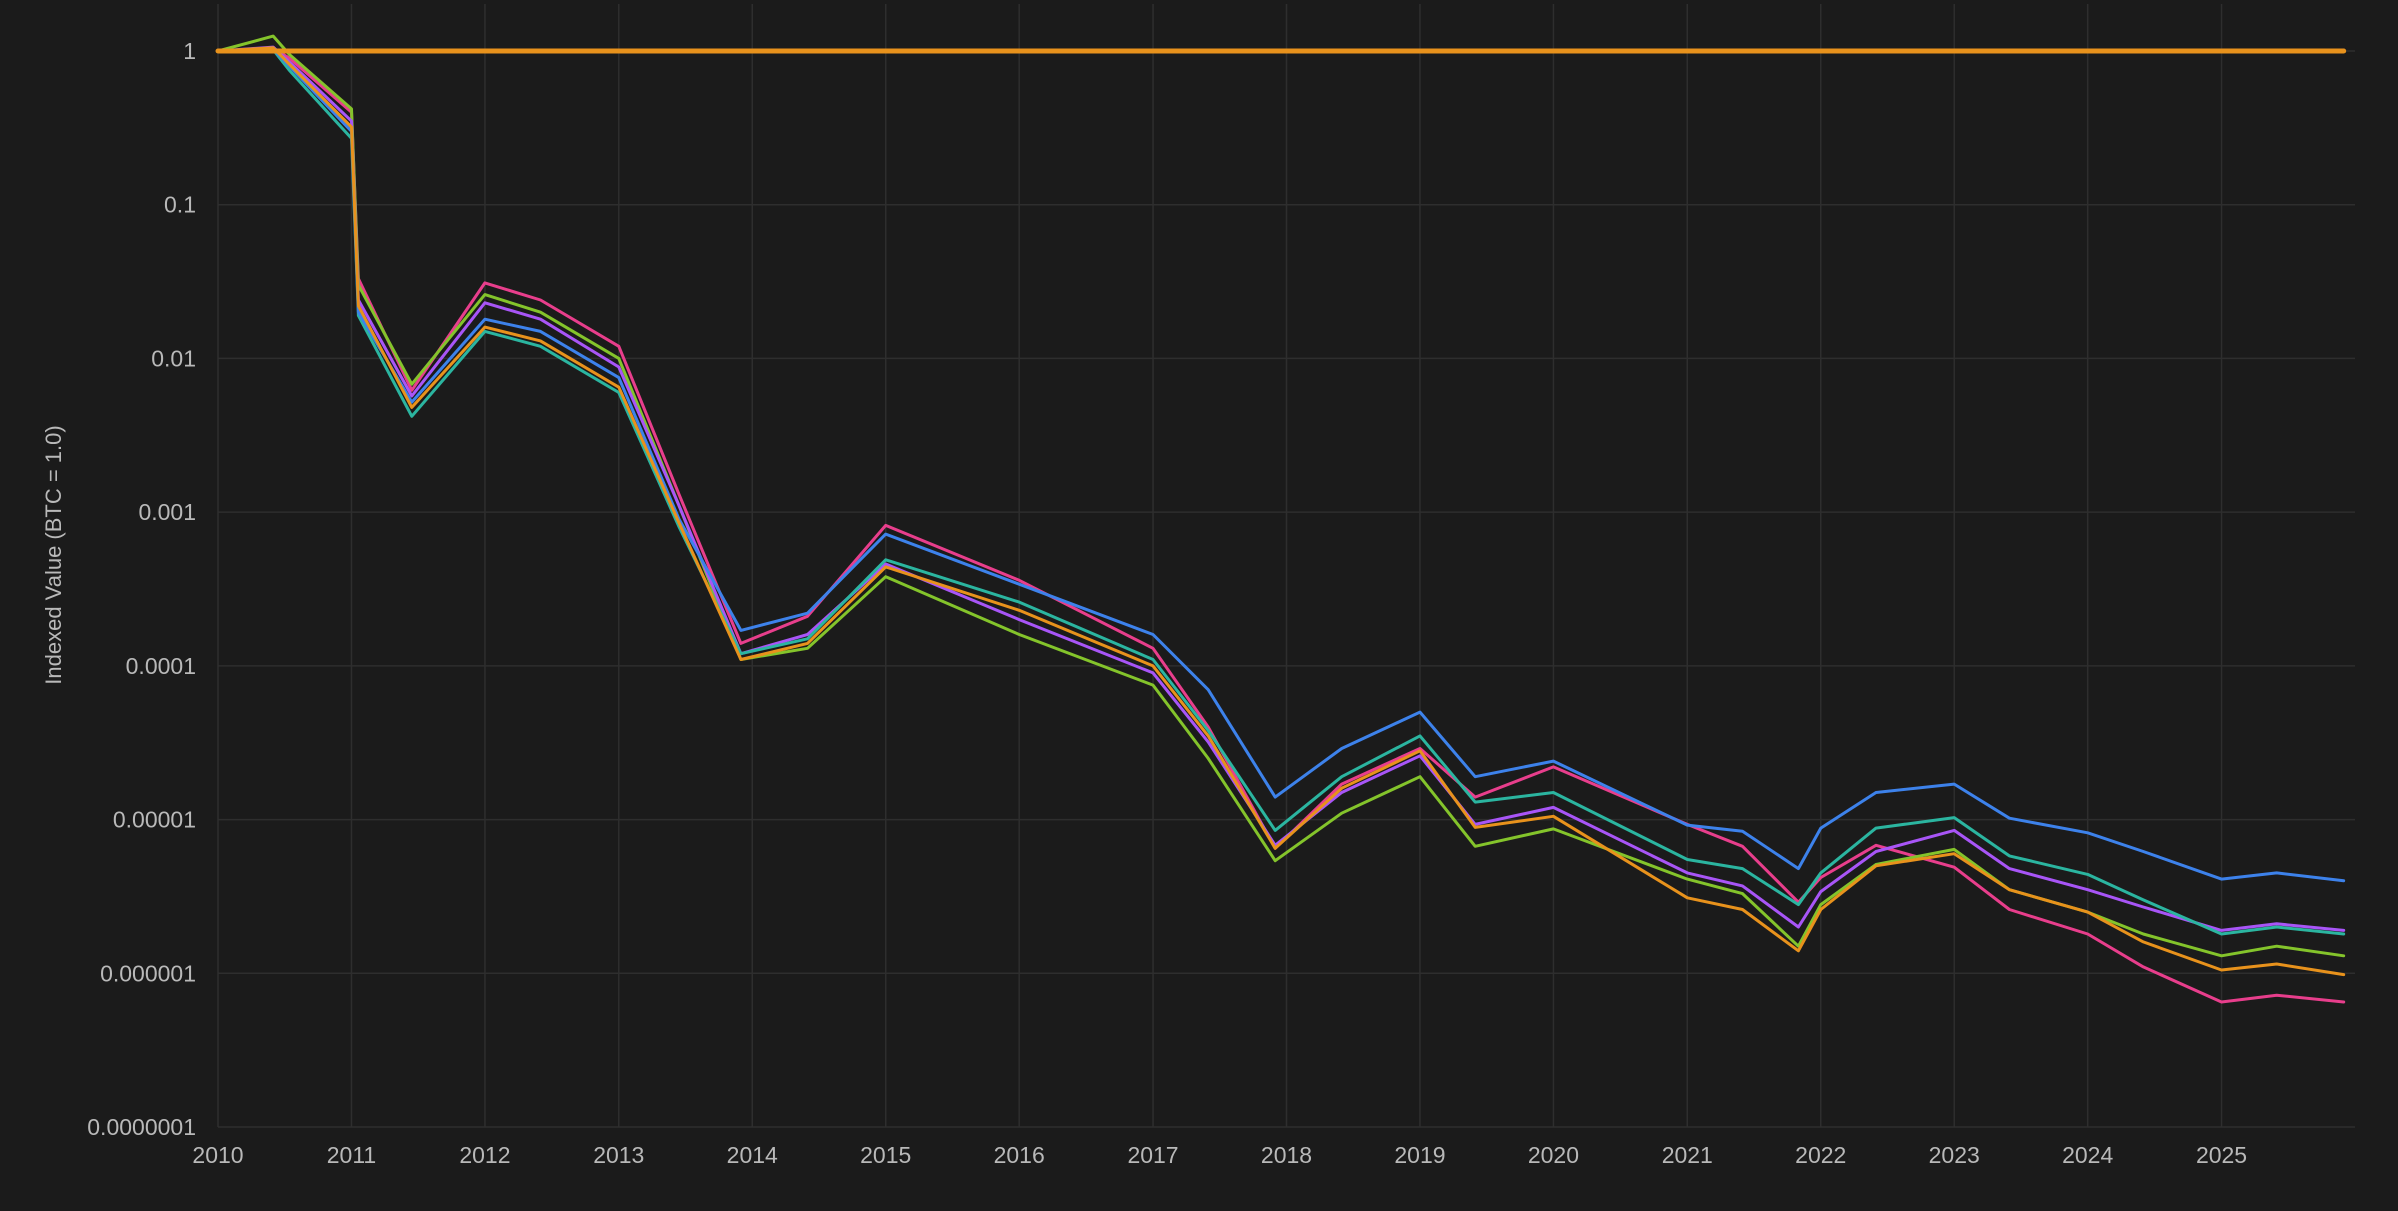 The width and height of the screenshot is (2398, 1211). I want to click on y-tick-label: 0.000001, so click(148, 973).